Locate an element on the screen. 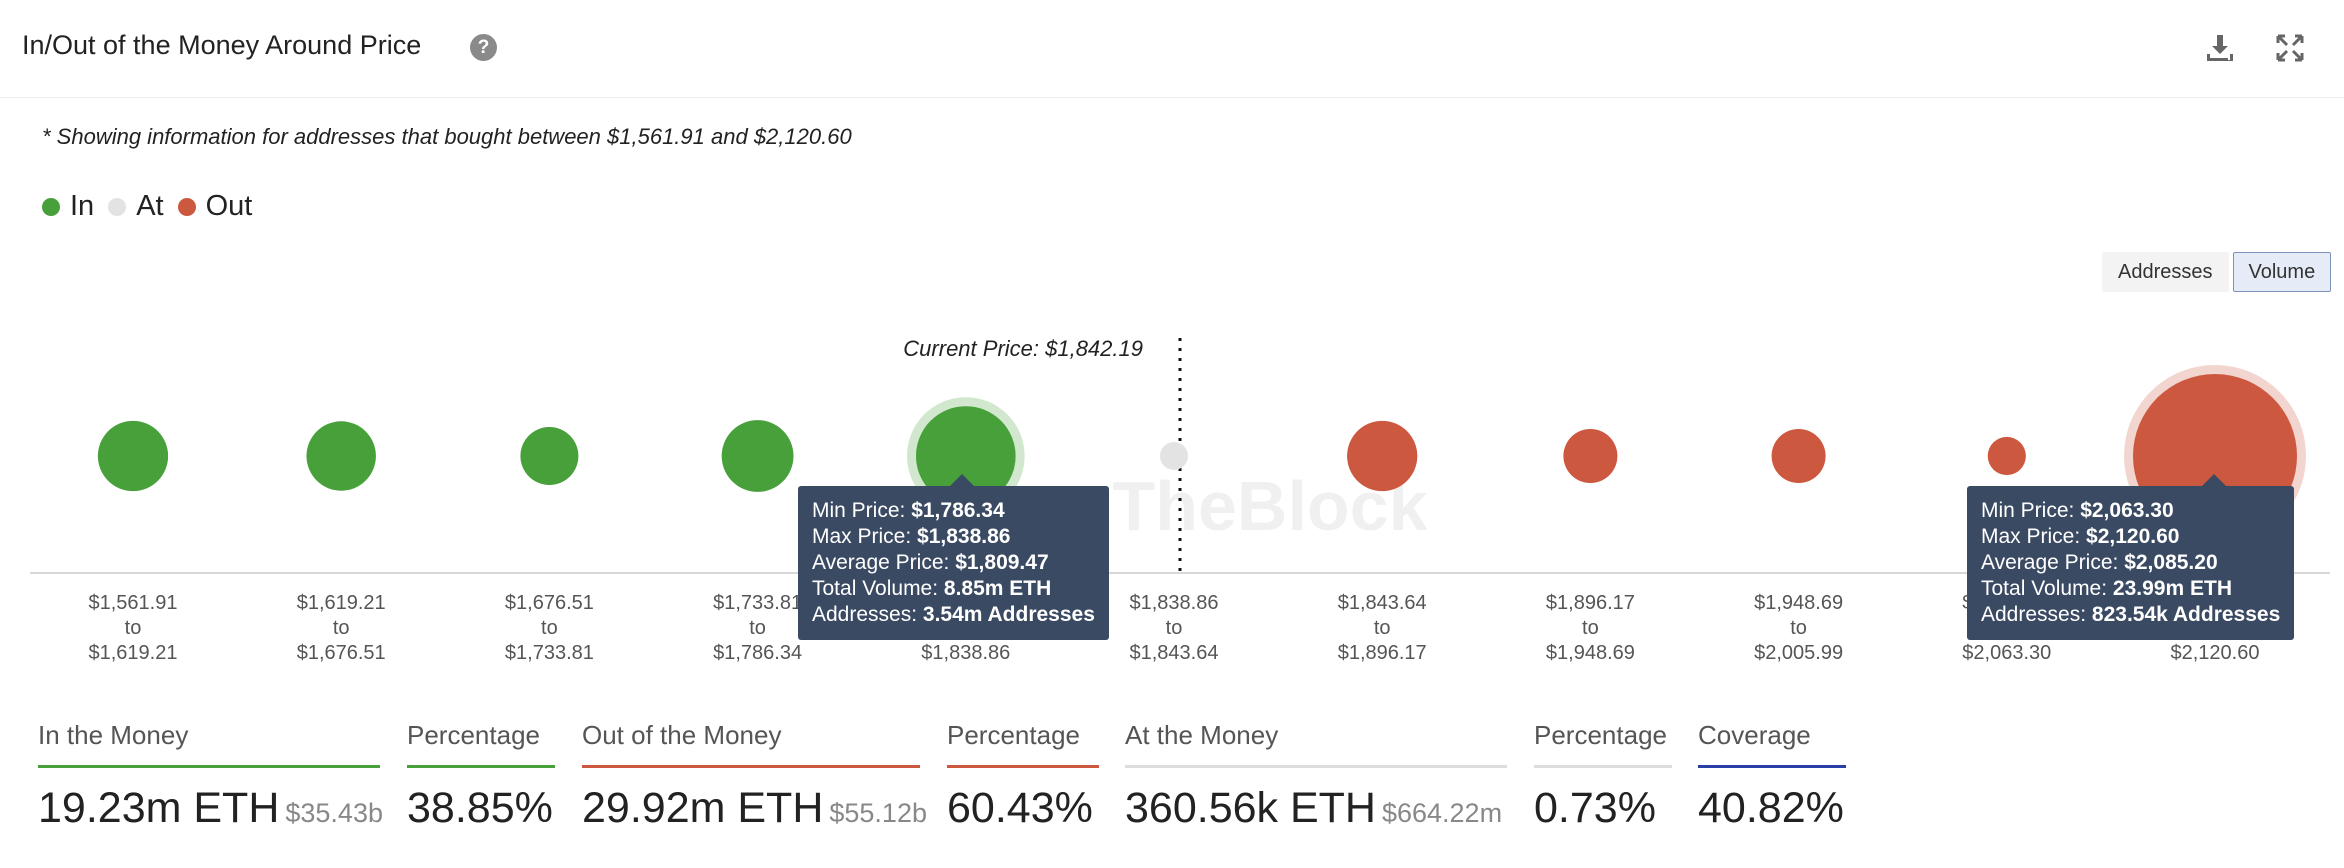 This screenshot has width=2344, height=868. stat-at-the-money: At the Money 360.56k ETH $664.22m is located at coordinates (1316, 776).